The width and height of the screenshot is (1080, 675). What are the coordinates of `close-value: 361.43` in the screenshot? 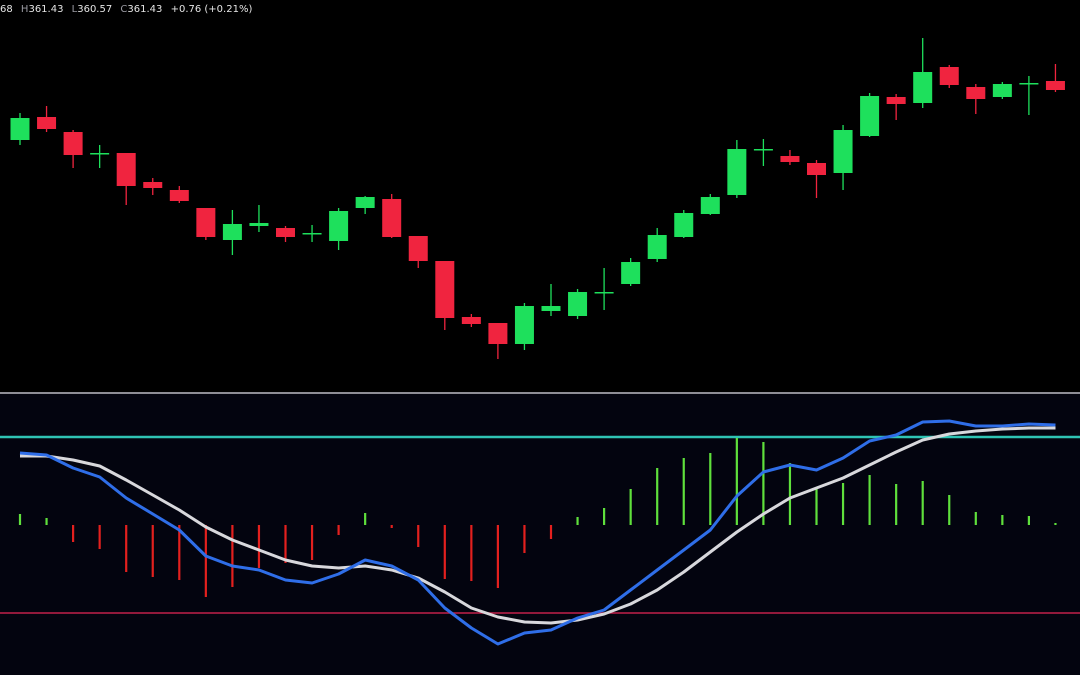 It's located at (144, 9).